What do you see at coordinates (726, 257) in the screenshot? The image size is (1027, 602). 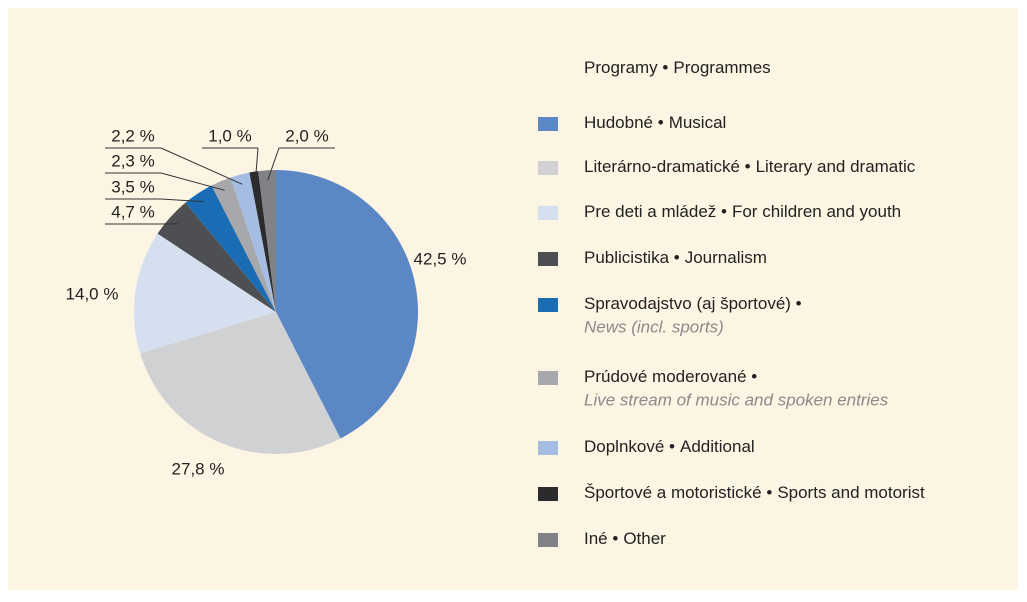 I see `legend-label-en: Journalism` at bounding box center [726, 257].